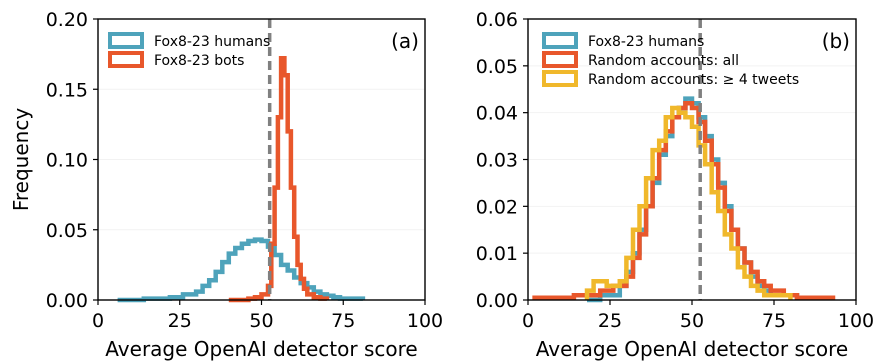  I want to click on y-tick-label: 0.04, so click(497, 114).